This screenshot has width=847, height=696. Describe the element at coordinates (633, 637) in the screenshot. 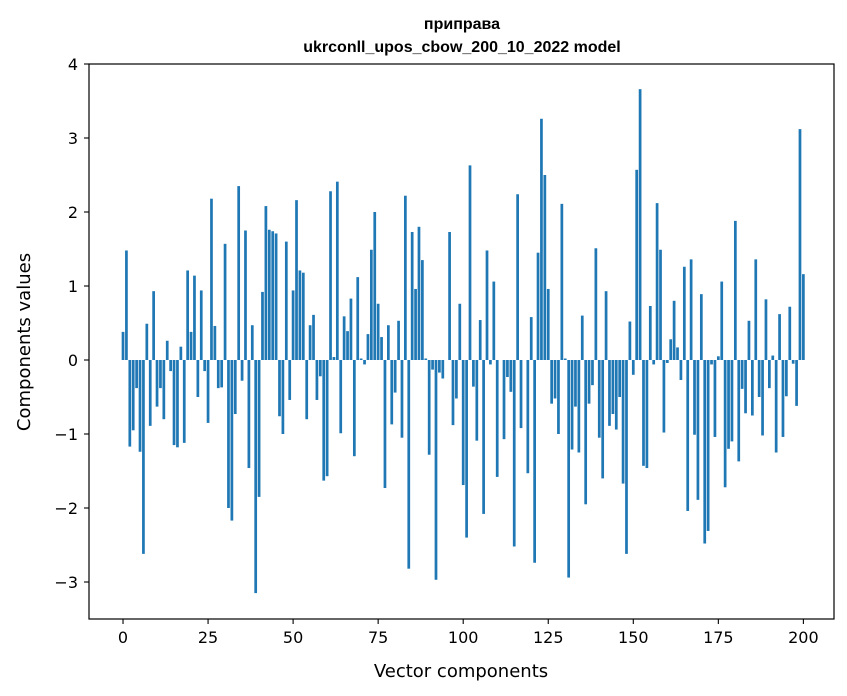

I see `x-tick-label: 150` at that location.